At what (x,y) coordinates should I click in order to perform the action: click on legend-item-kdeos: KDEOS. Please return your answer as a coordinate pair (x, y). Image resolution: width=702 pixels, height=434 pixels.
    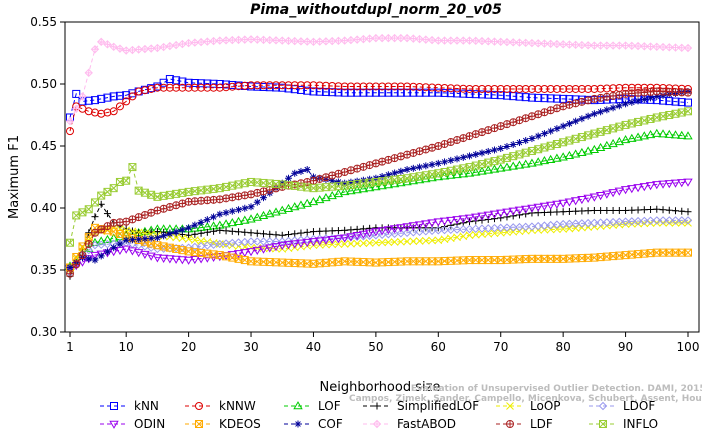
    Looking at the image, I should click on (223, 424).